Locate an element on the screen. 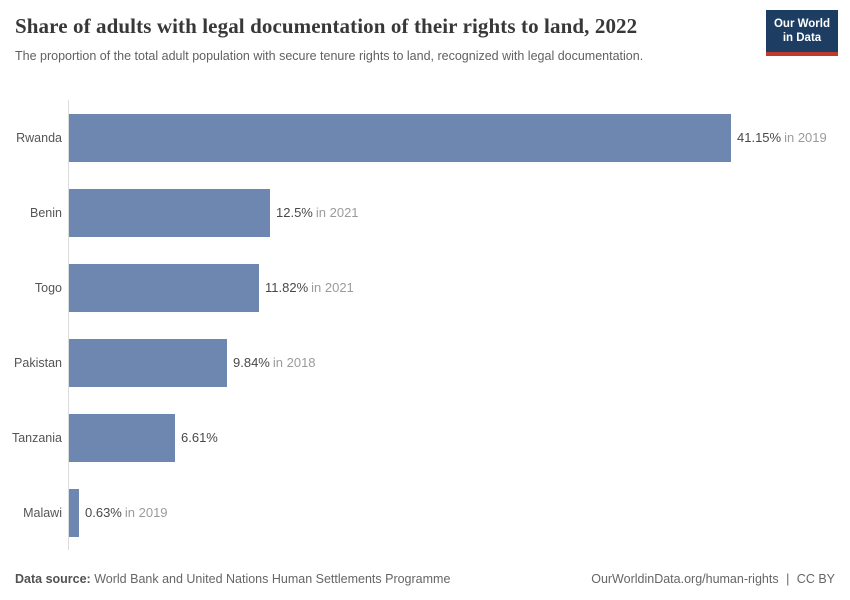 This screenshot has height=600, width=850. owid-logo: Our World in Data is located at coordinates (802, 33).